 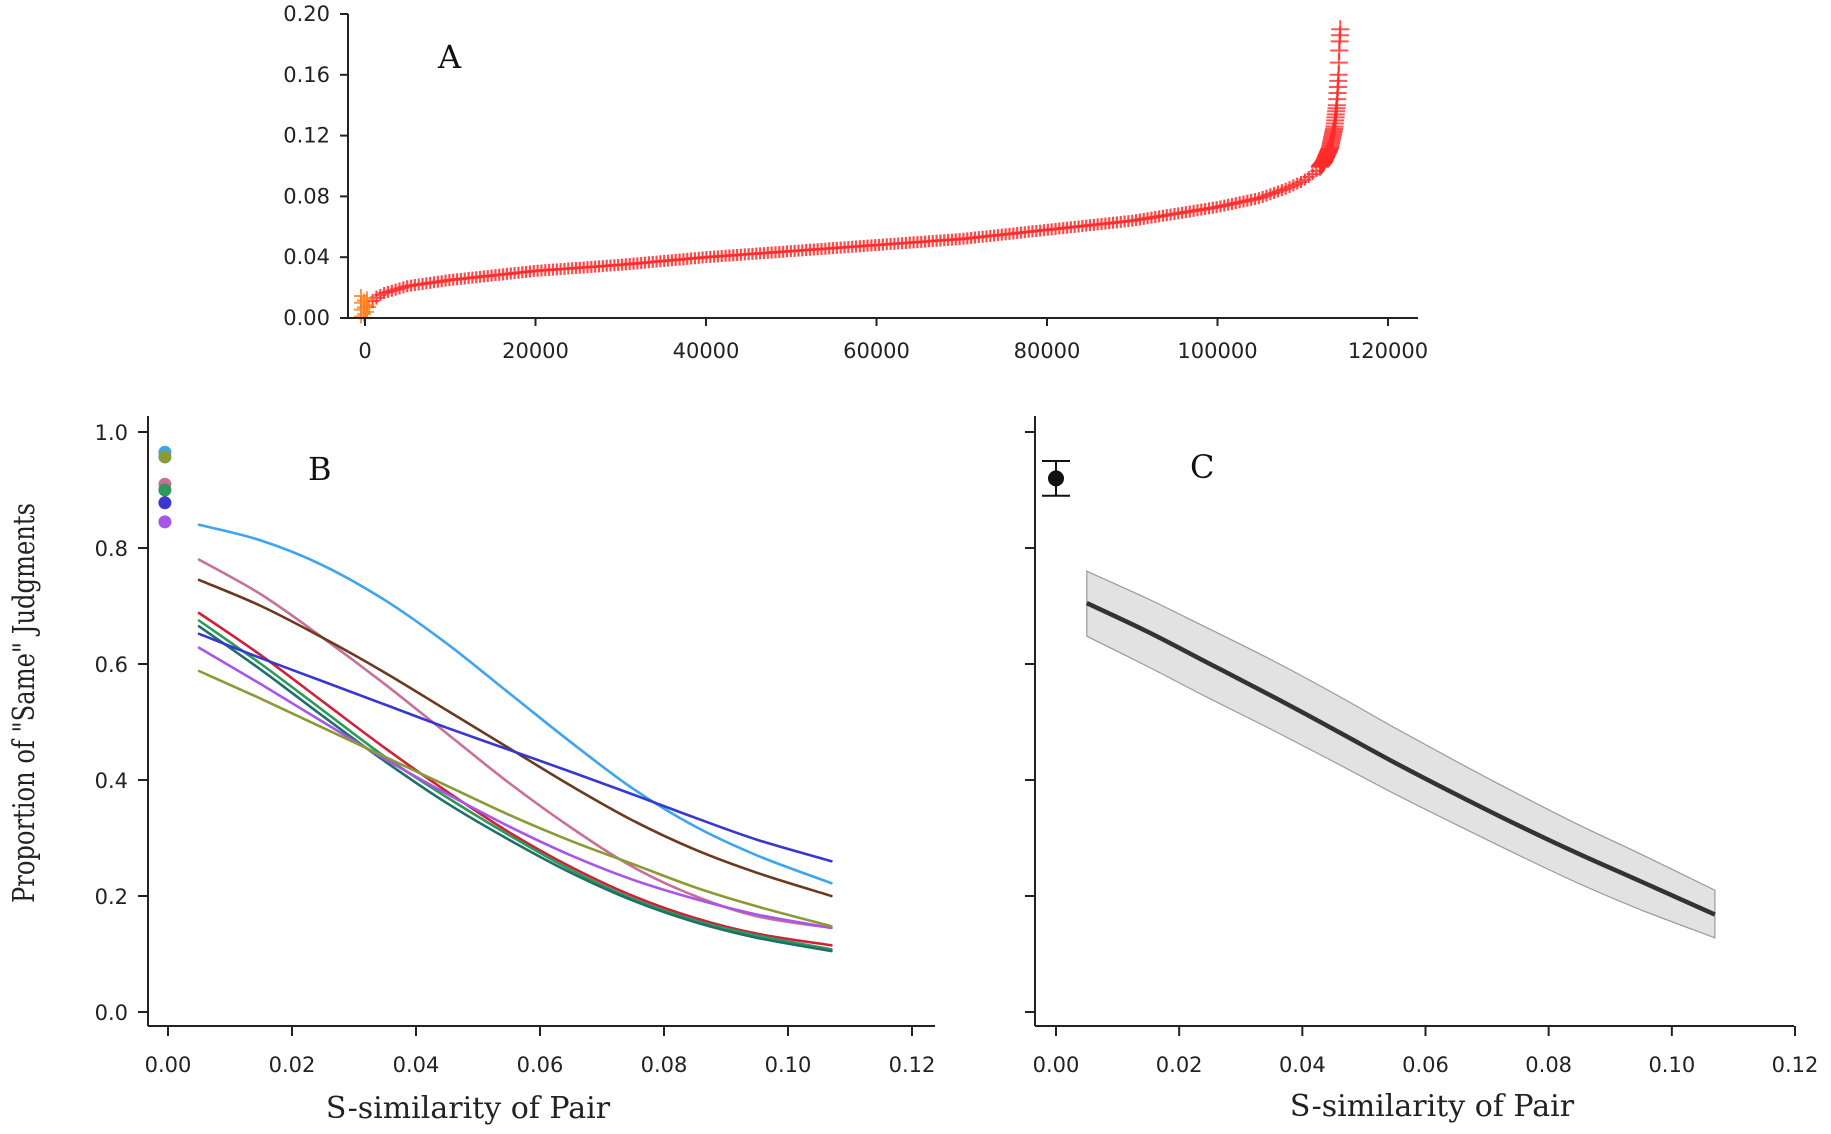 I want to click on panel-c-confidence-band, so click(x=1401, y=754).